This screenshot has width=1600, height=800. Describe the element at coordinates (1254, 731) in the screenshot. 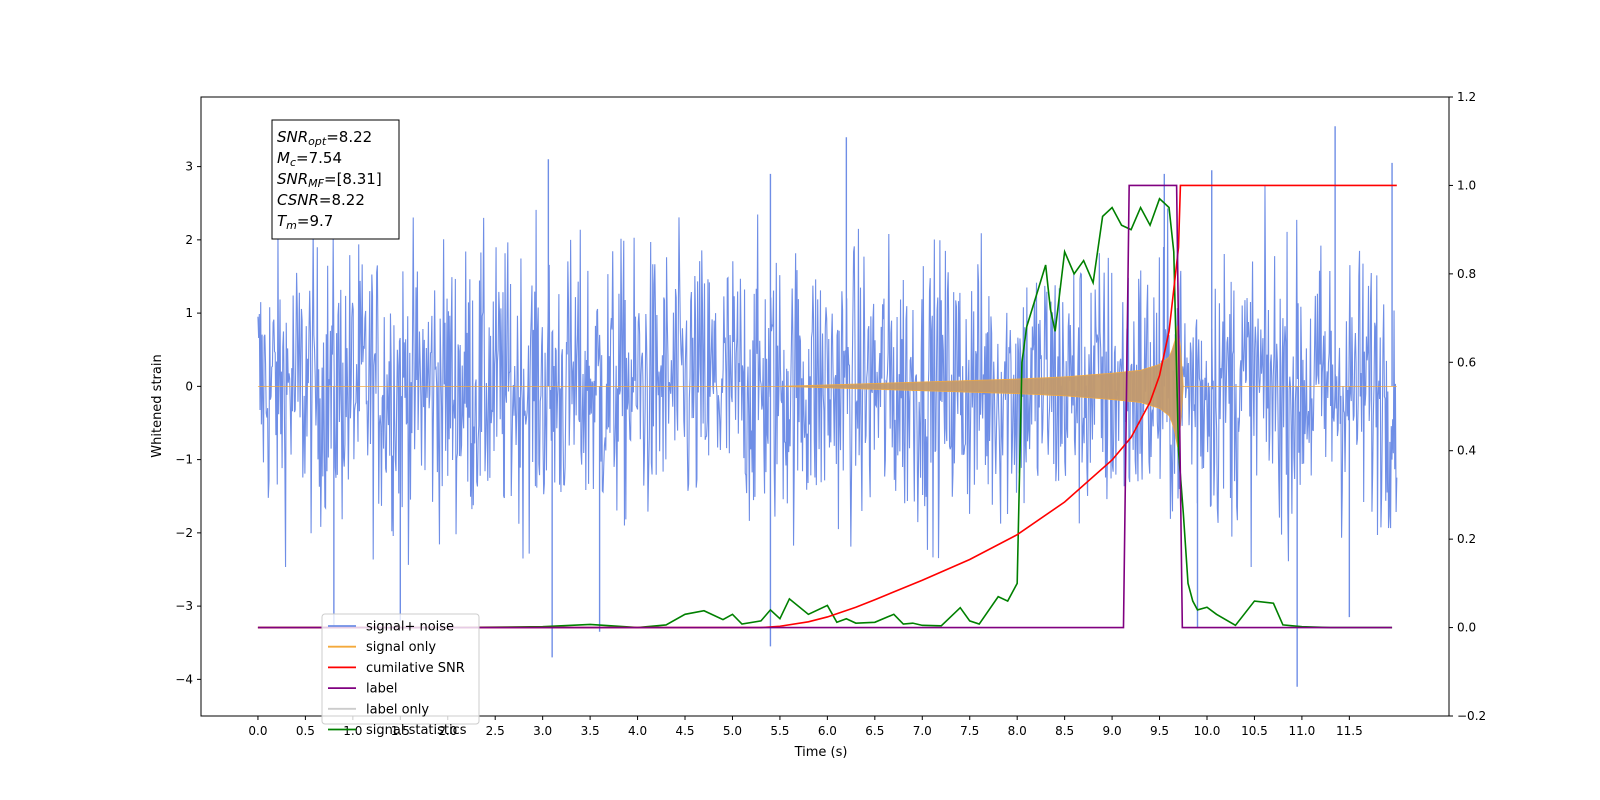

I see `x-tick-label: 10.5` at that location.